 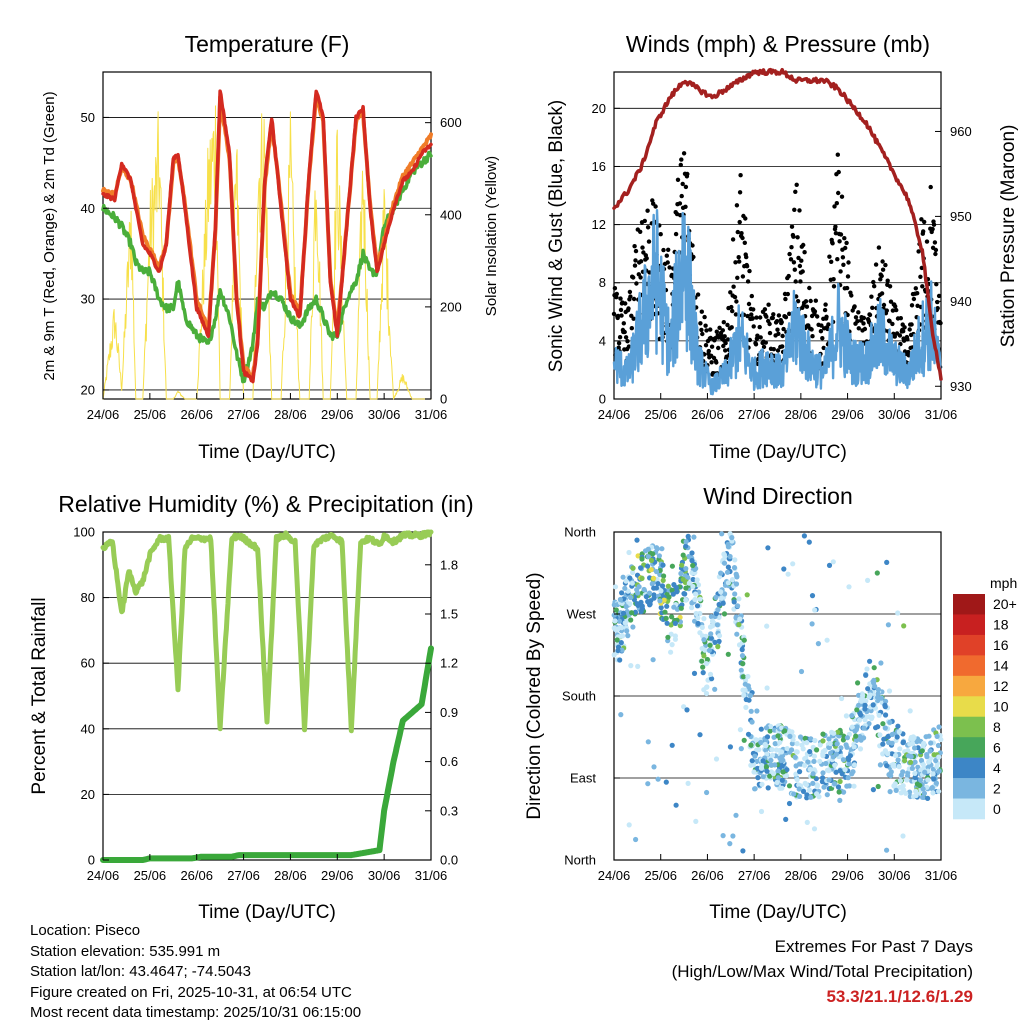 What do you see at coordinates (997, 788) in the screenshot?
I see `colorbar-label: 2` at bounding box center [997, 788].